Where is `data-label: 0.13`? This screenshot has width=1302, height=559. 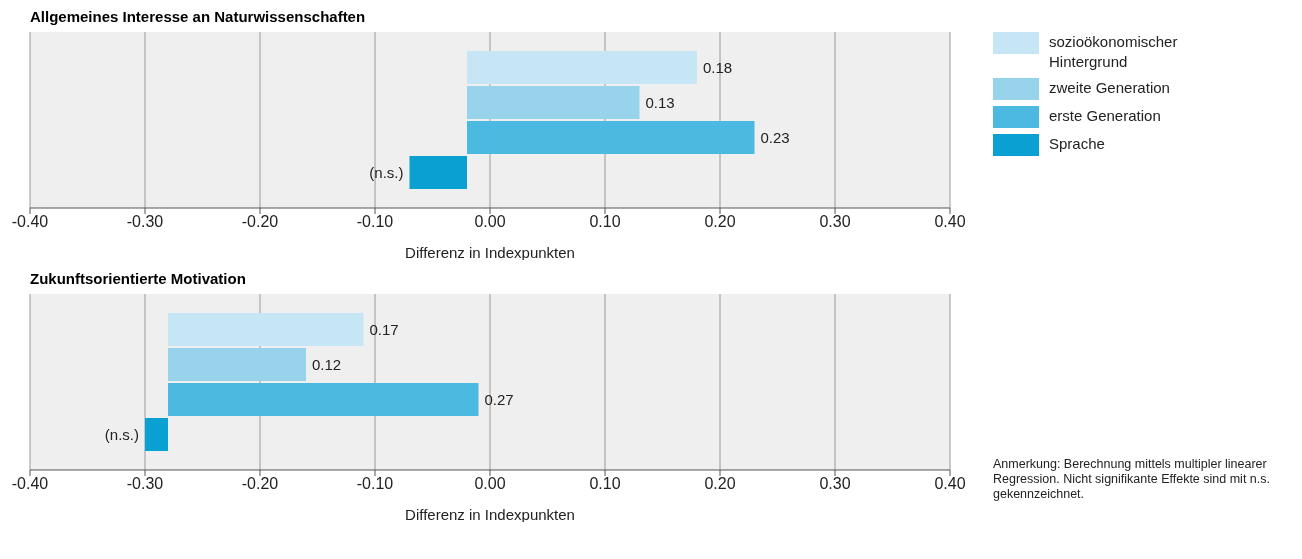 data-label: 0.13 is located at coordinates (660, 102).